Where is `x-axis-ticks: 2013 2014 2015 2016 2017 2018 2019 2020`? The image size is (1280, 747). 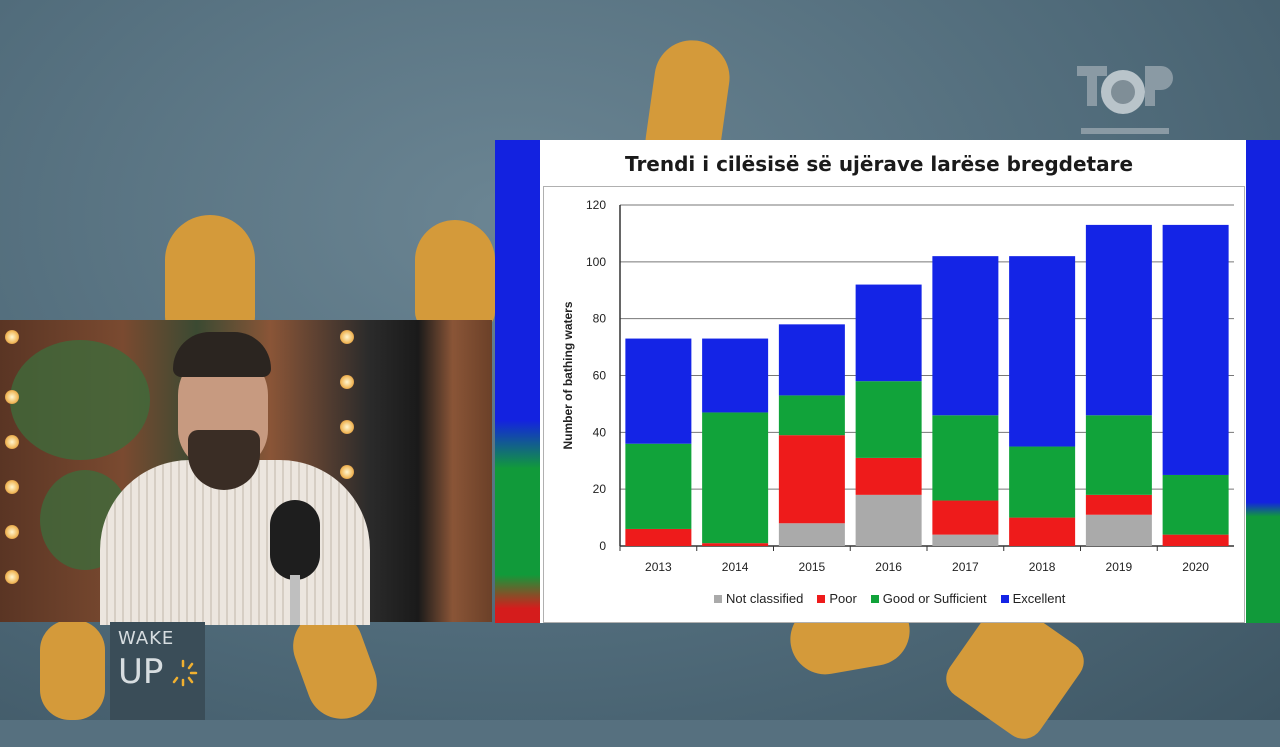 x-axis-ticks: 2013 2014 2015 2016 2017 2018 2019 2020 is located at coordinates (914, 560).